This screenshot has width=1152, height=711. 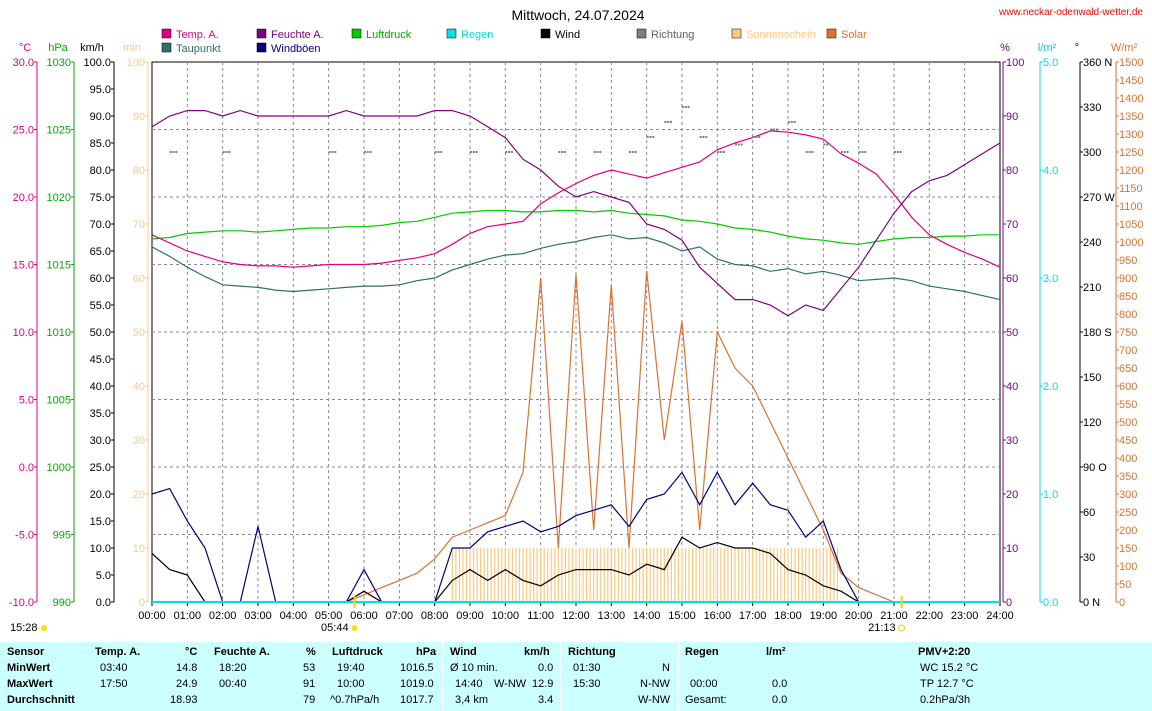 What do you see at coordinates (824, 616) in the screenshot?
I see `x-tick-label: 19:00` at bounding box center [824, 616].